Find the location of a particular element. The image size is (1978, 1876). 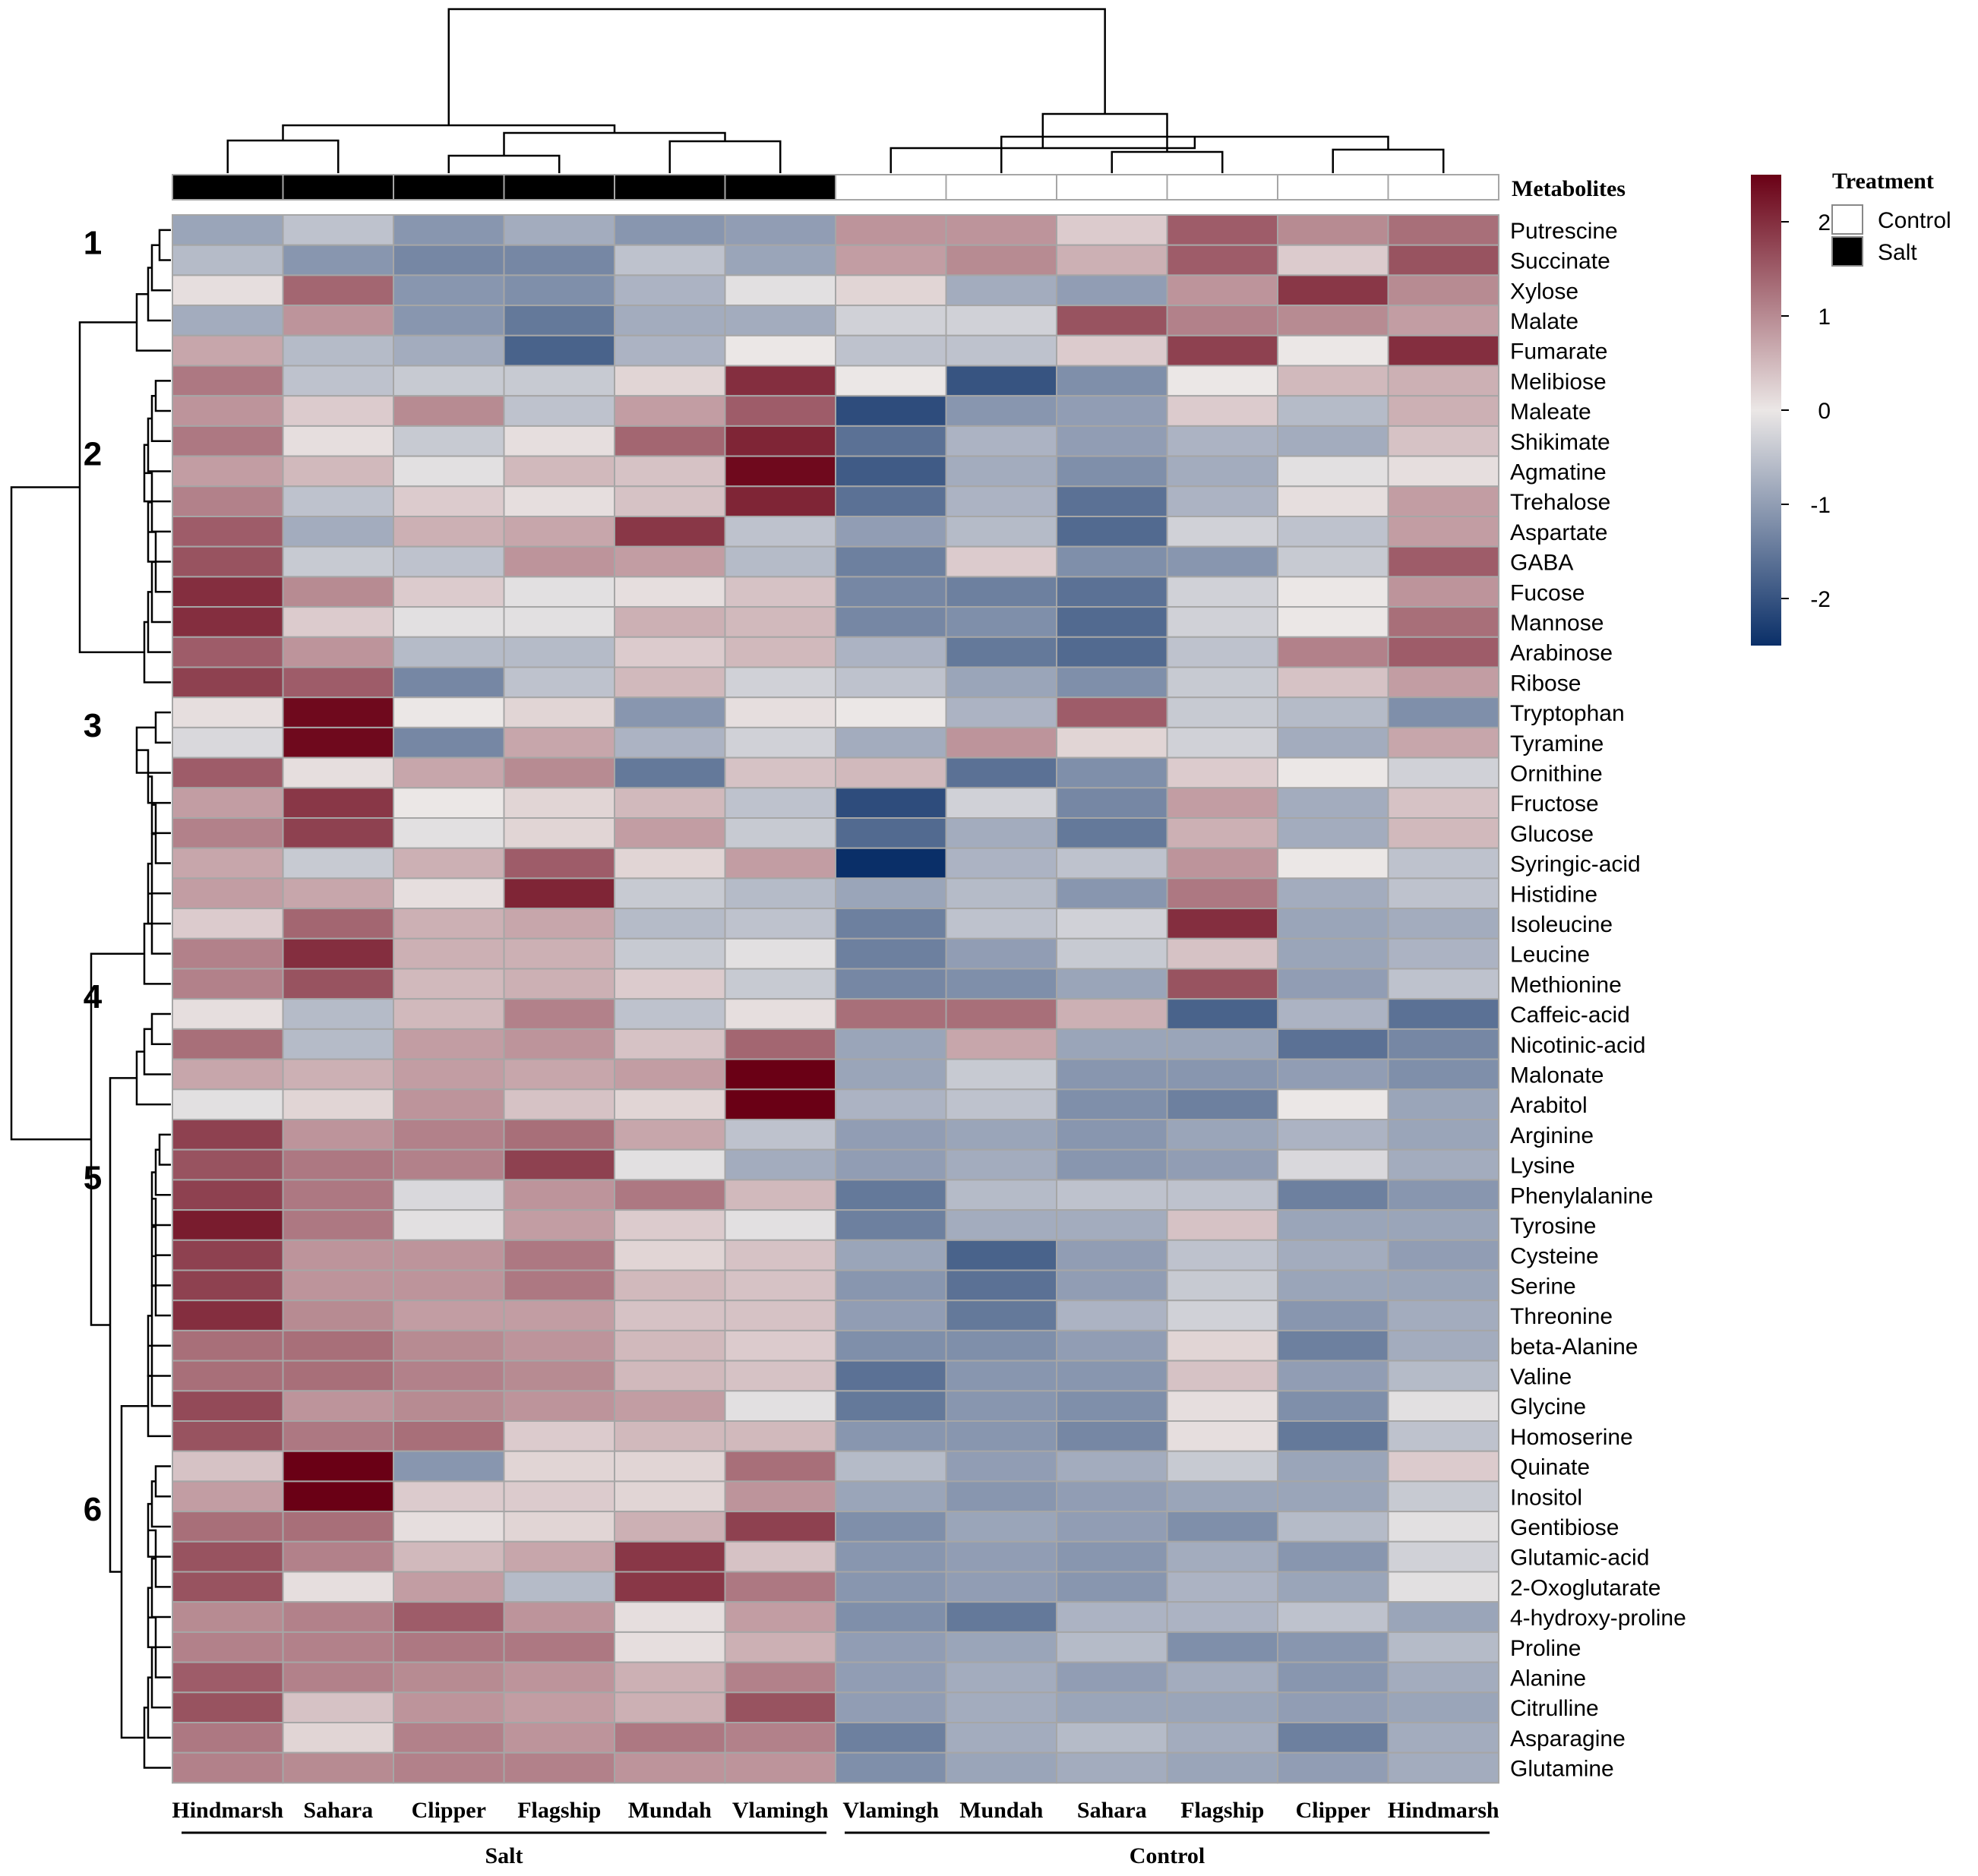

row-label: Putrescine is located at coordinates (1564, 231).